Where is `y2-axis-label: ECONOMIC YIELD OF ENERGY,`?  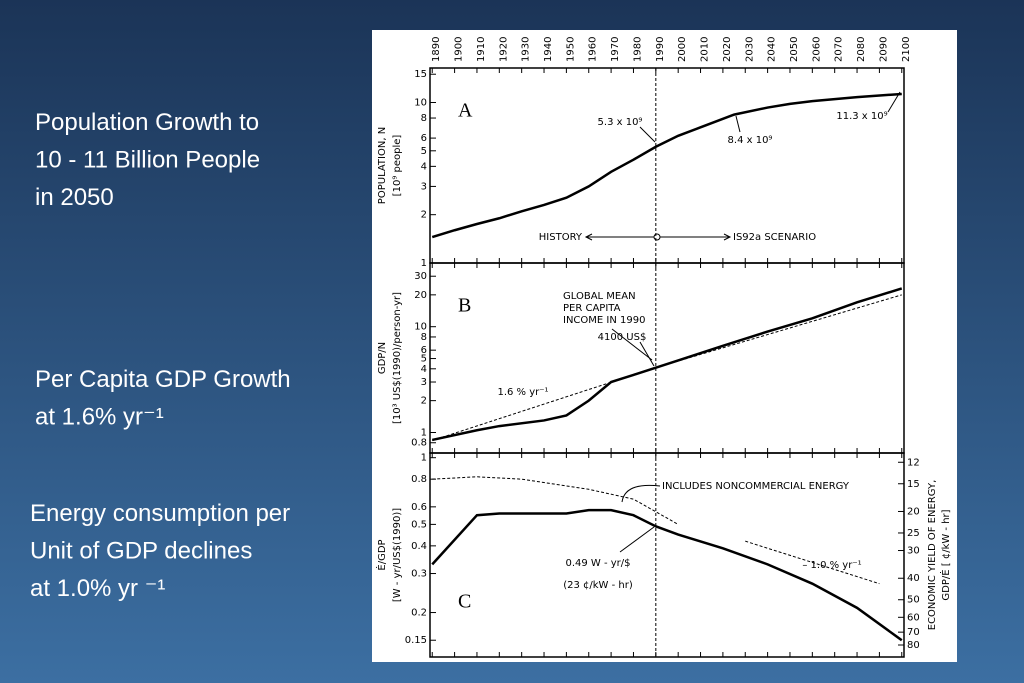 y2-axis-label: ECONOMIC YIELD OF ENERGY, is located at coordinates (932, 555).